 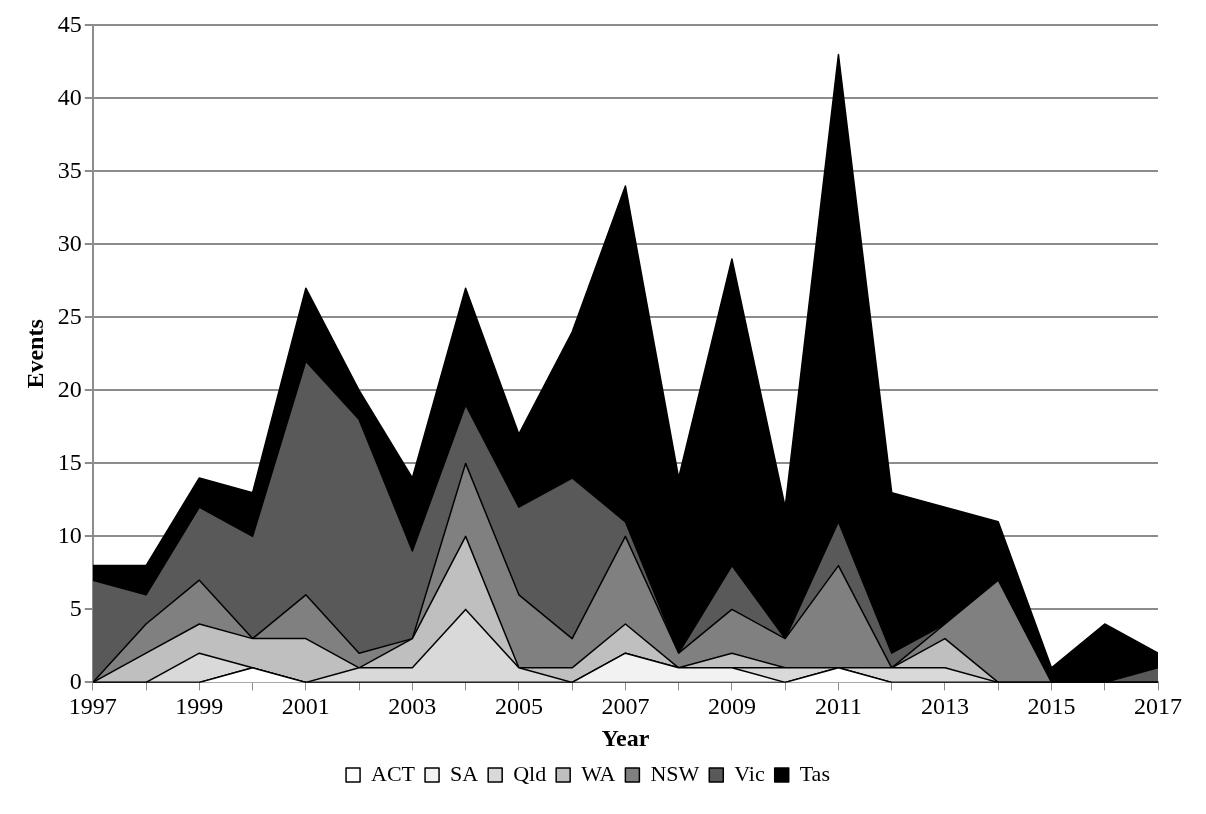 What do you see at coordinates (393, 773) in the screenshot?
I see `legend-label: ACT` at bounding box center [393, 773].